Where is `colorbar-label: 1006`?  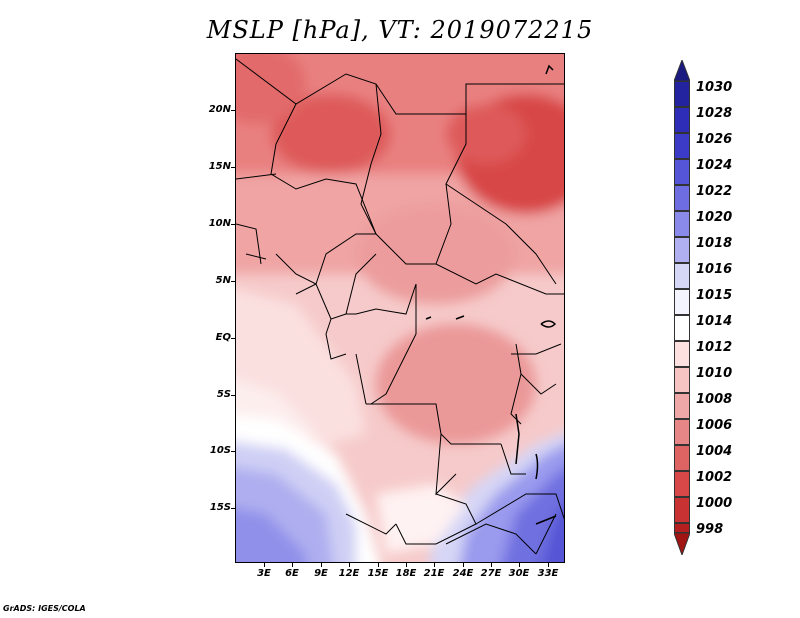 colorbar-label: 1006 is located at coordinates (714, 425).